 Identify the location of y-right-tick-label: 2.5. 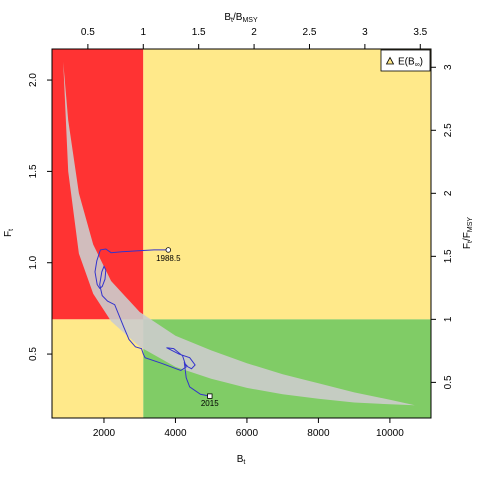
(448, 130).